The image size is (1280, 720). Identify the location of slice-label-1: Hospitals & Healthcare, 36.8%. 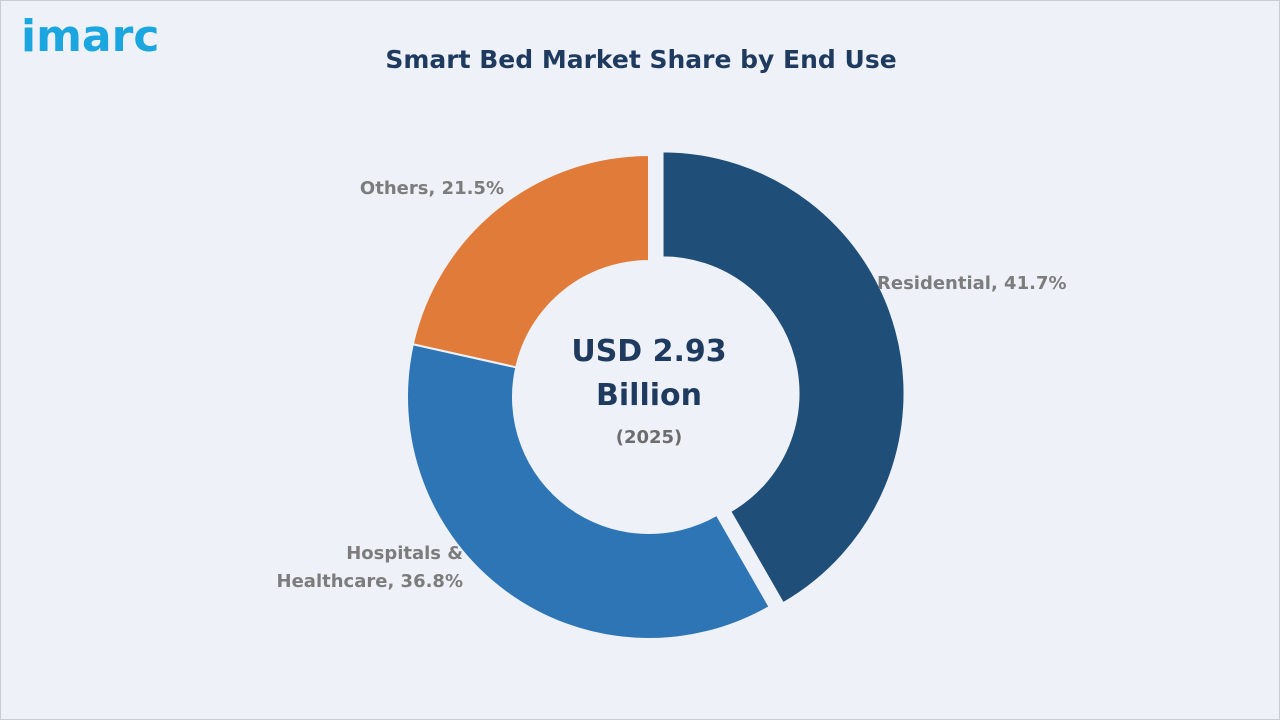
(370, 567).